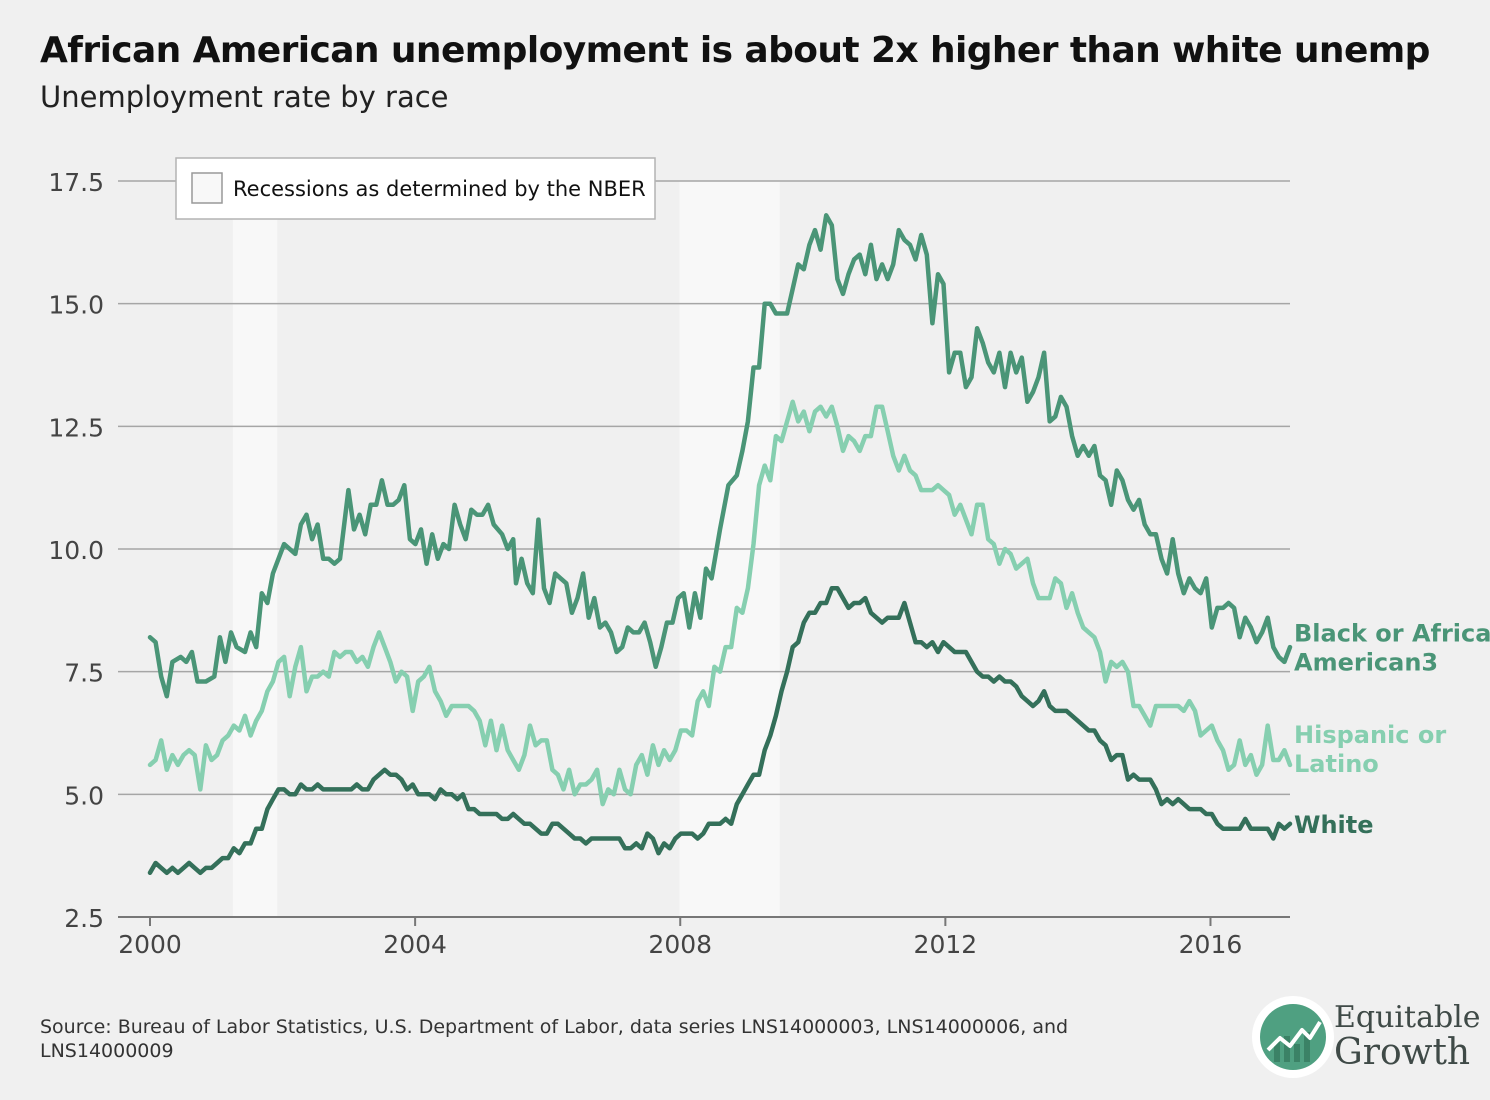 This screenshot has height=1100, width=1490. I want to click on equitable-growth-logo: Equitable Growth, so click(1368, 1038).